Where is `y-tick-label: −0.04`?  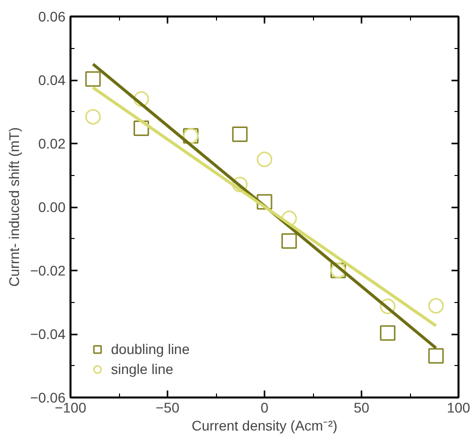 y-tick-label: −0.04 is located at coordinates (48, 334).